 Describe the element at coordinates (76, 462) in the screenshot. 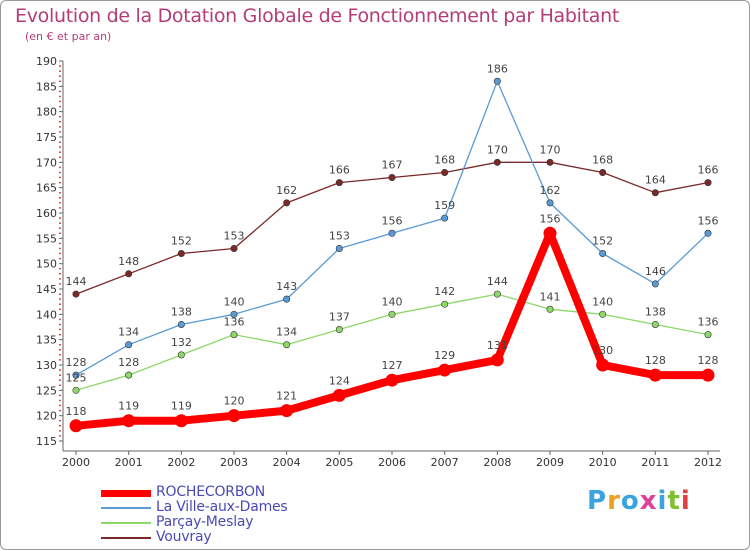

I see `x-tick-label: 2000` at that location.